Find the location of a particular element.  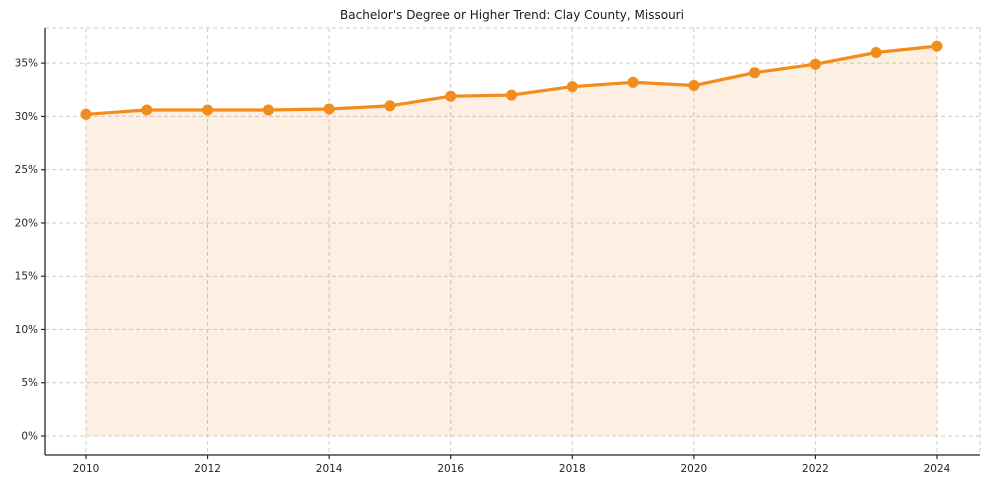

x-tick-label: 2024 is located at coordinates (937, 469).